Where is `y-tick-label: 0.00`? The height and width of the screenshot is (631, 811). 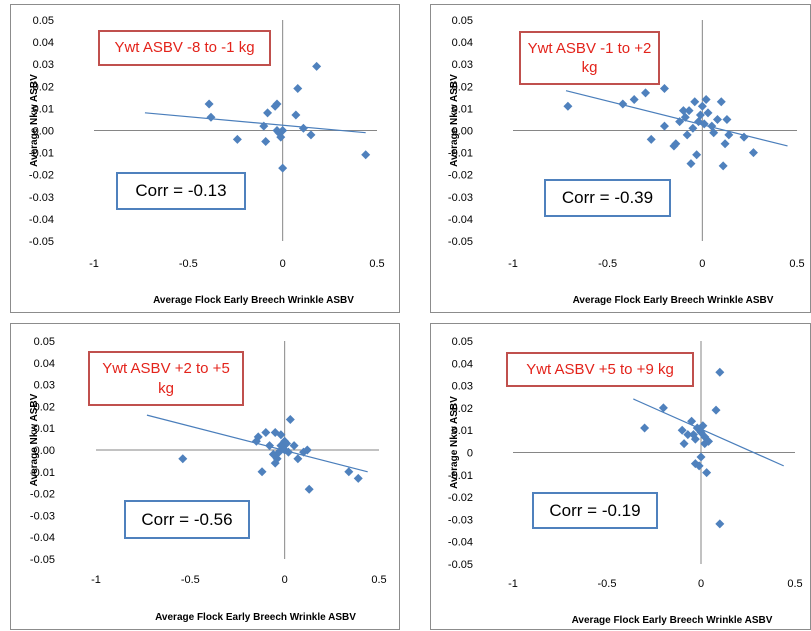 y-tick-label: 0.00 is located at coordinates (462, 132).